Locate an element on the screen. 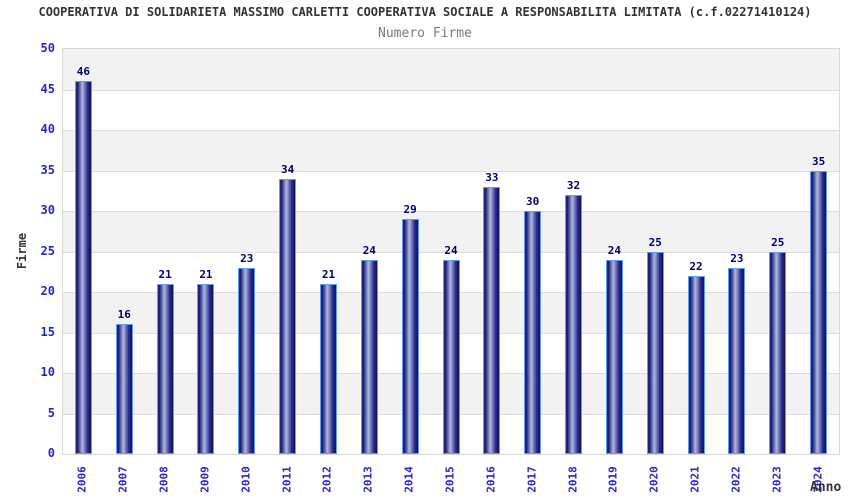  x-tick-label: 2022 is located at coordinates (736, 479).